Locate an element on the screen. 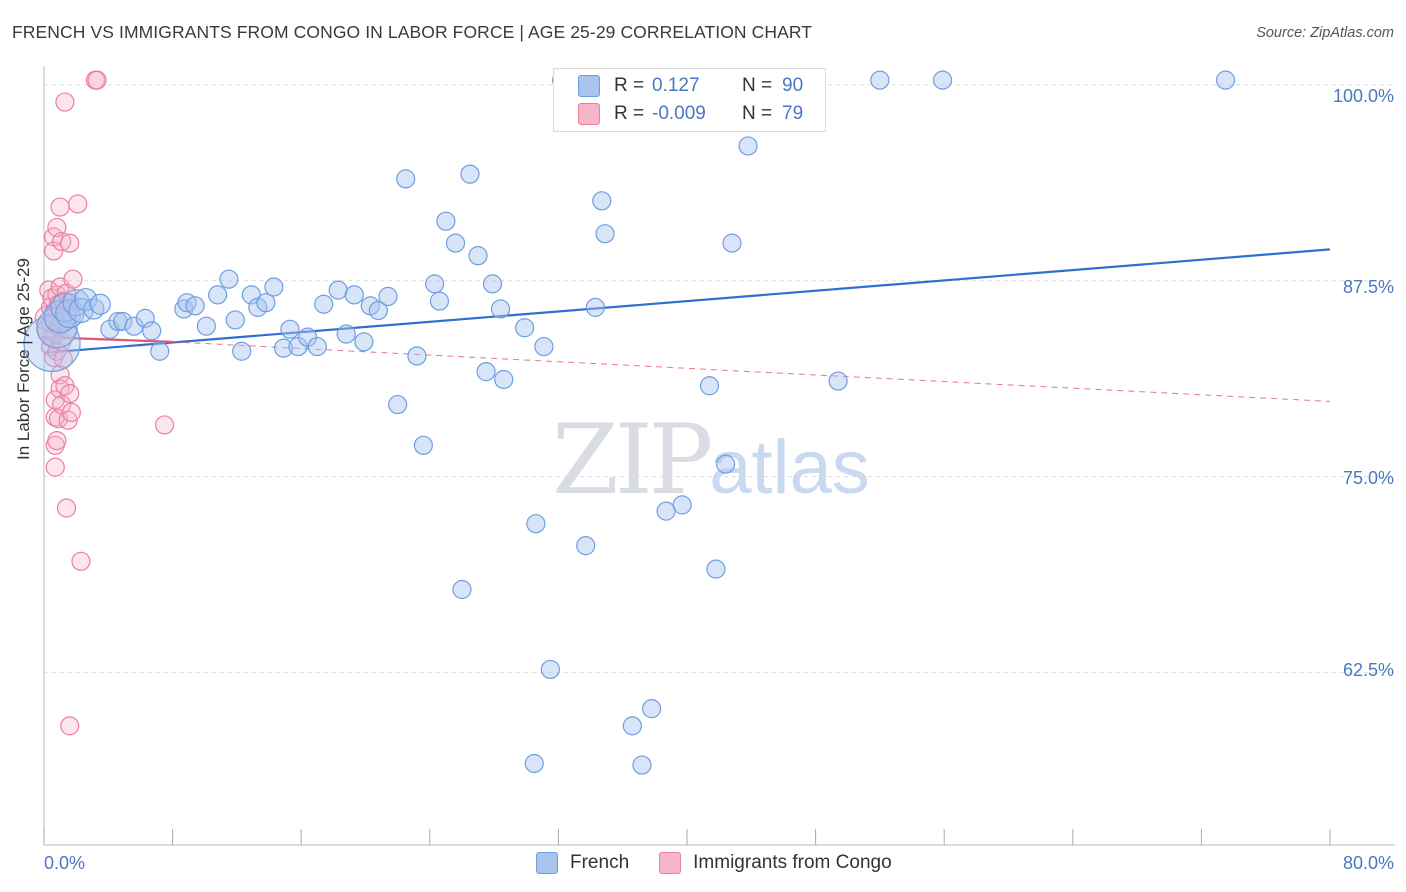 The height and width of the screenshot is (892, 1406). x-tick-label: 80.0% is located at coordinates (1368, 863).